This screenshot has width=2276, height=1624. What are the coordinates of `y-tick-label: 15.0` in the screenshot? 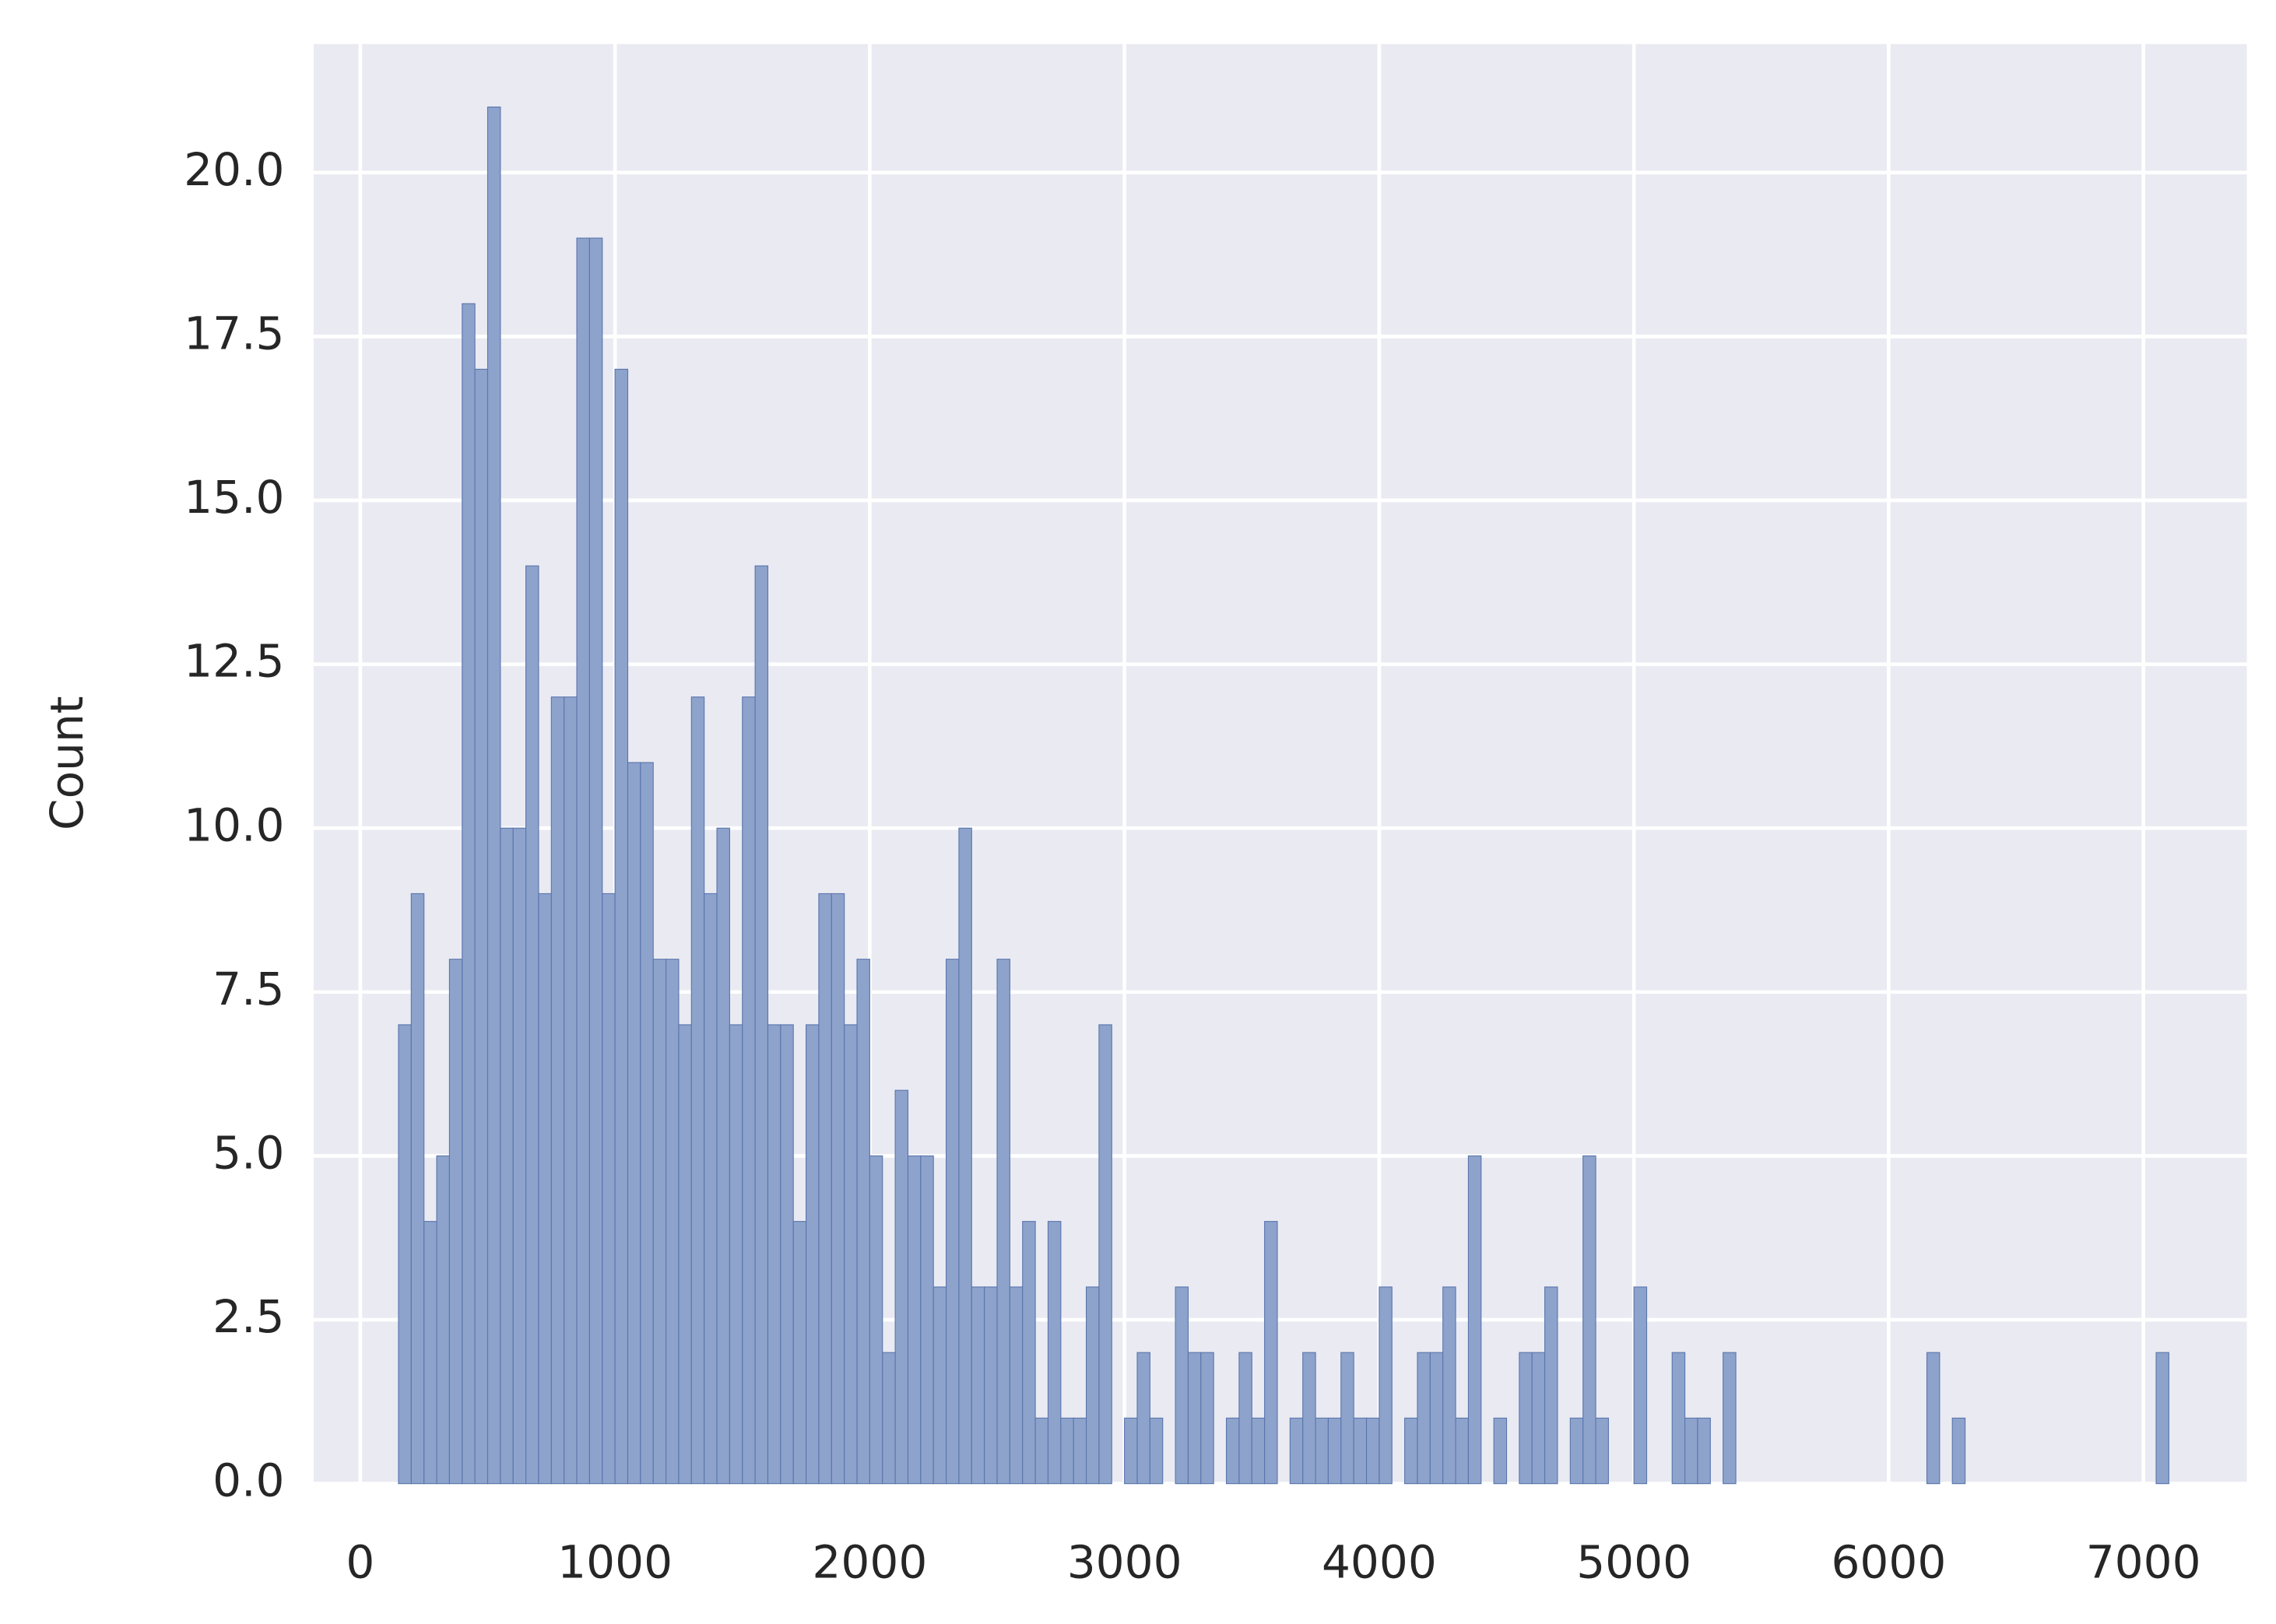 It's located at (234, 498).